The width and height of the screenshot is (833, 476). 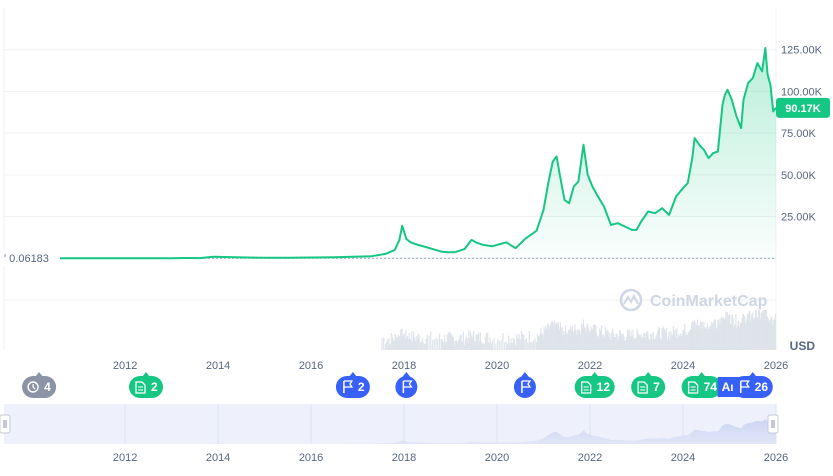 What do you see at coordinates (5, 424) in the screenshot?
I see `navigator-handle-left` at bounding box center [5, 424].